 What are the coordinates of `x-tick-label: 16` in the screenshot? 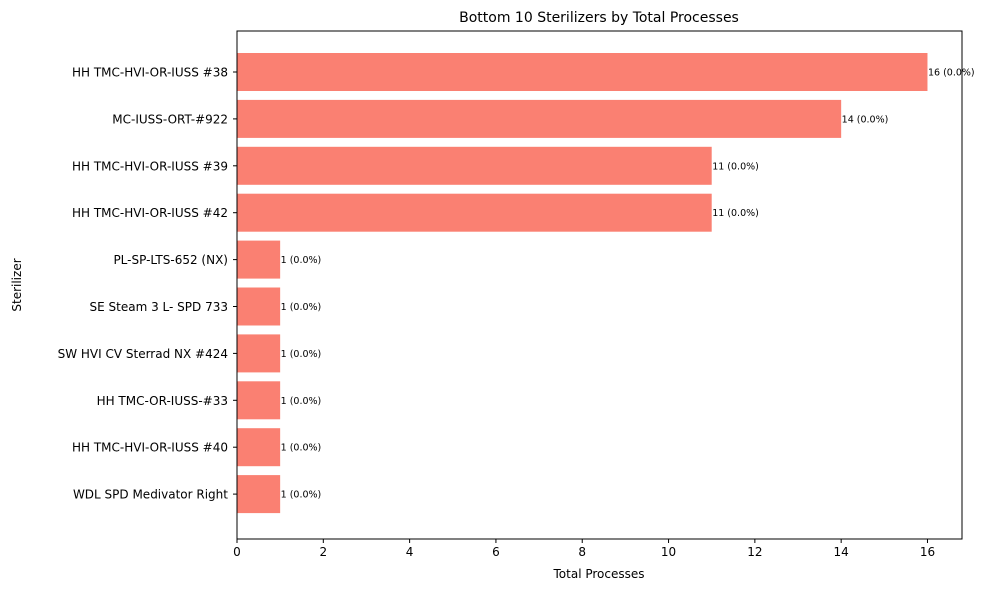 It's located at (927, 552).